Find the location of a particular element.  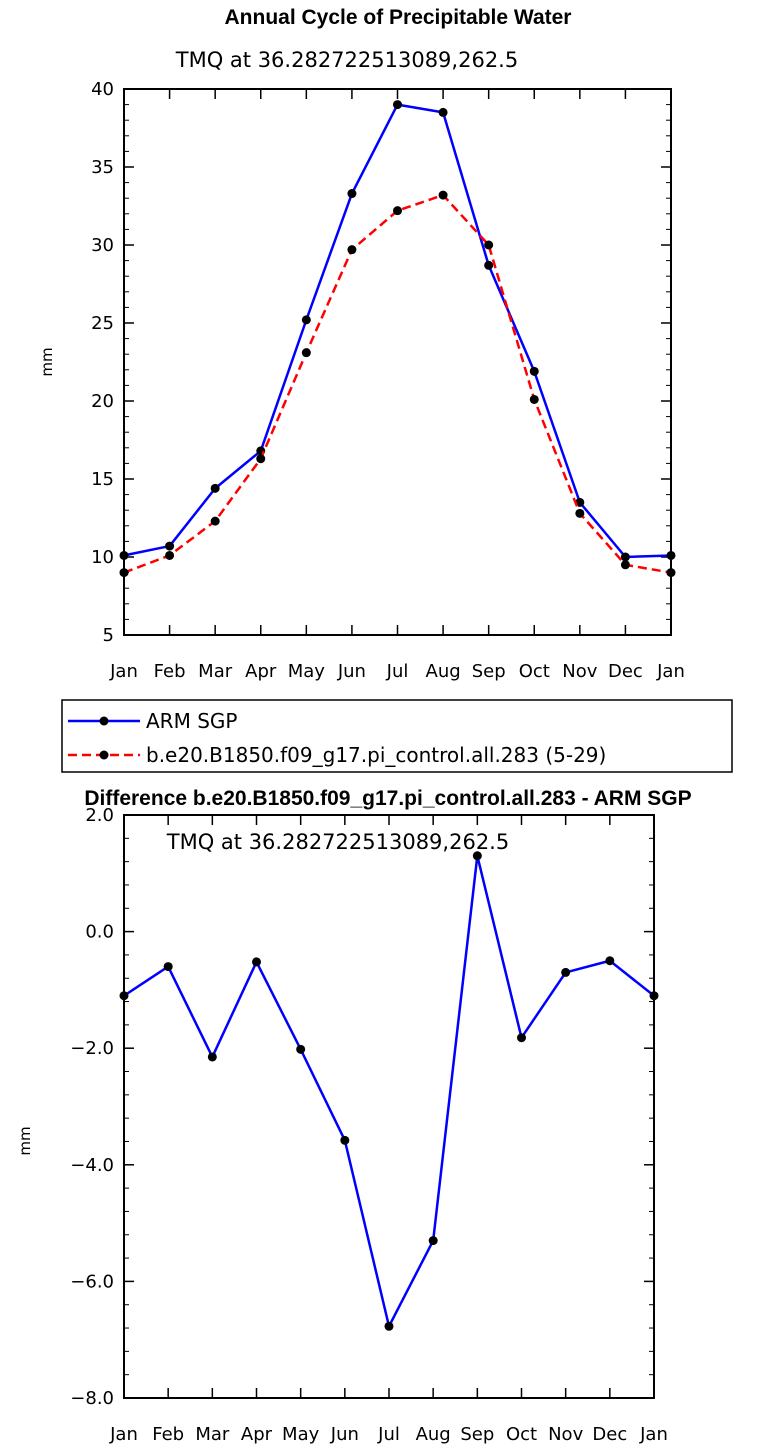

y-tick-label: 5 is located at coordinates (108, 635).